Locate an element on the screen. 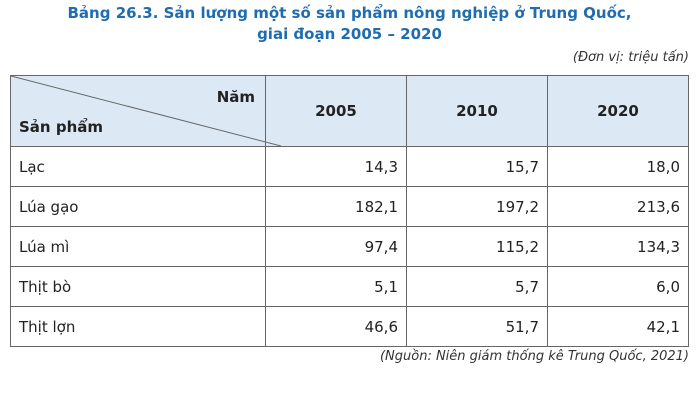 The image size is (699, 402). table-row: Lúa gạo 182,1 197,2 213,6 is located at coordinates (349, 206).